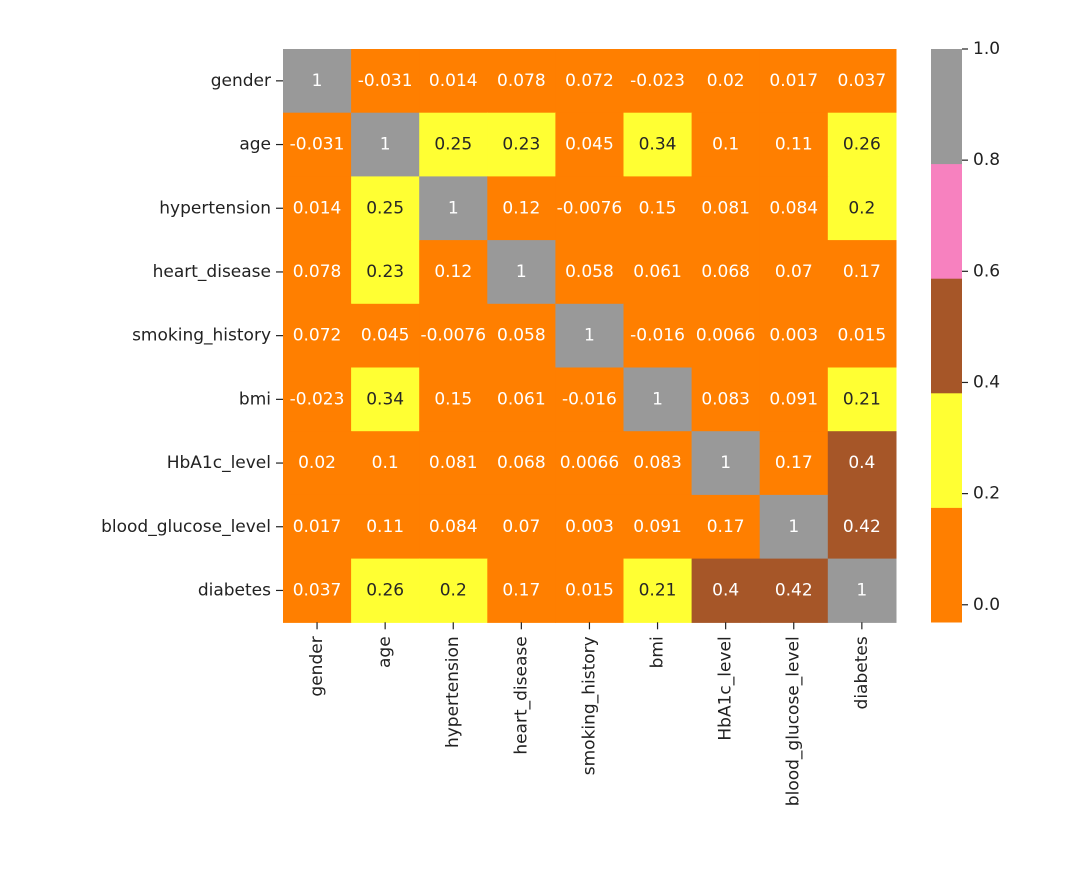  Describe the element at coordinates (589, 145) in the screenshot. I see `cell-annotation: 0.045` at that location.